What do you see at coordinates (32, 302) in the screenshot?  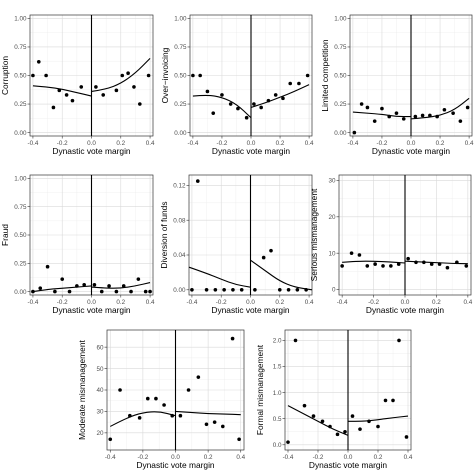 I see `x-tick-label: -0.4` at bounding box center [32, 302].